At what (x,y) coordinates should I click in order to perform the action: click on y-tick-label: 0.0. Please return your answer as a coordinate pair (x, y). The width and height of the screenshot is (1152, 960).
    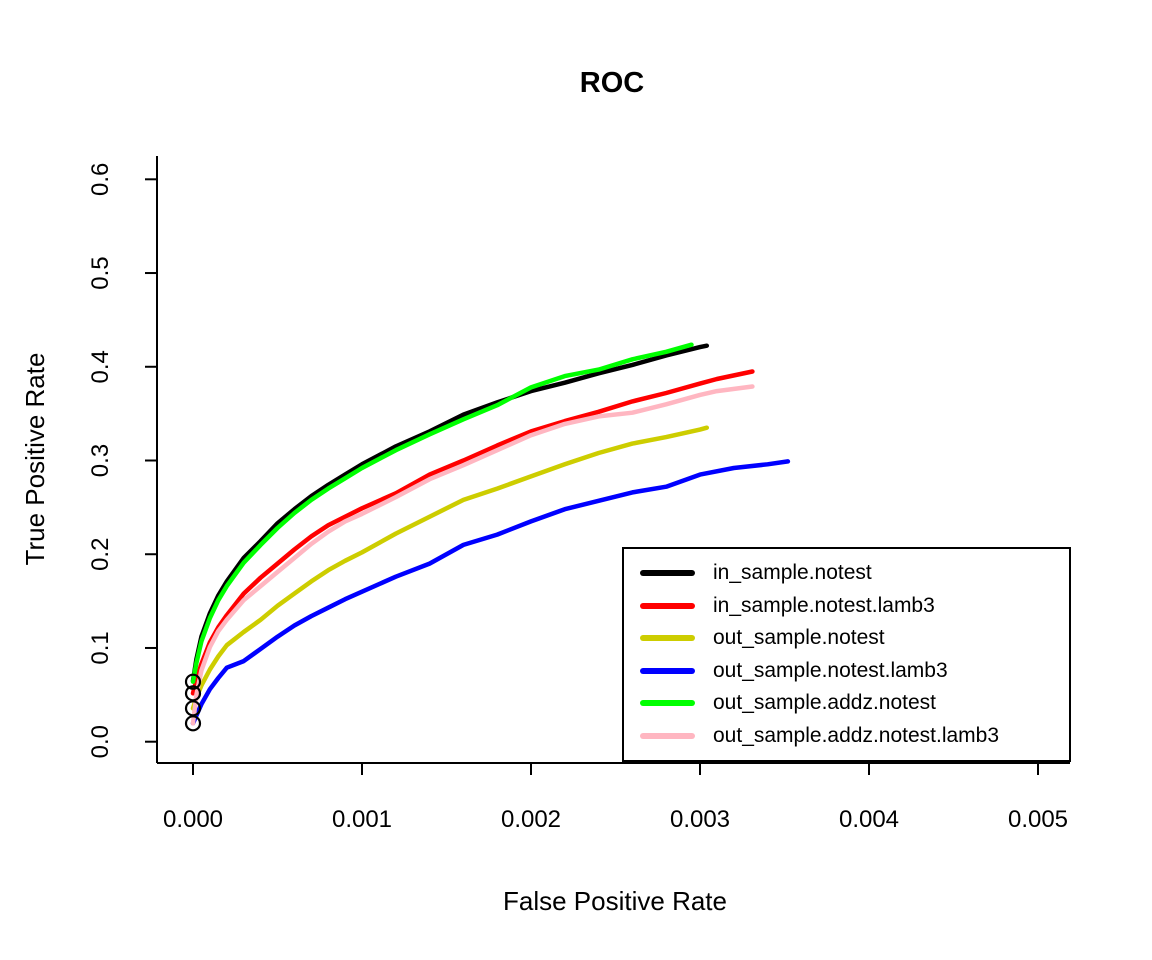
    Looking at the image, I should click on (100, 741).